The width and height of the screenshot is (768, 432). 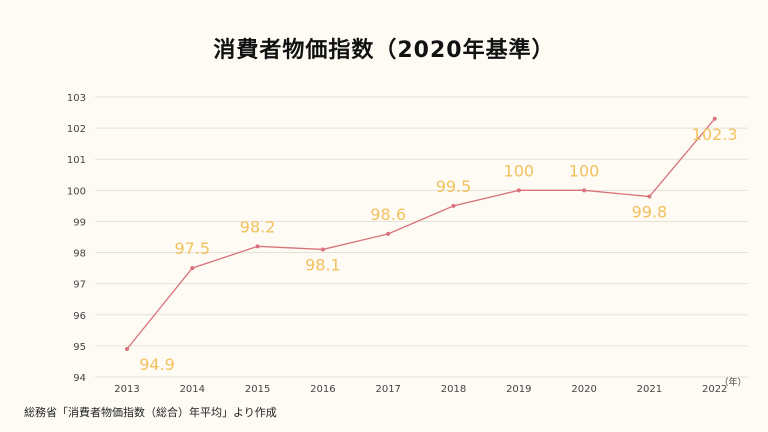 I want to click on data-label: 99.8, so click(x=650, y=212).